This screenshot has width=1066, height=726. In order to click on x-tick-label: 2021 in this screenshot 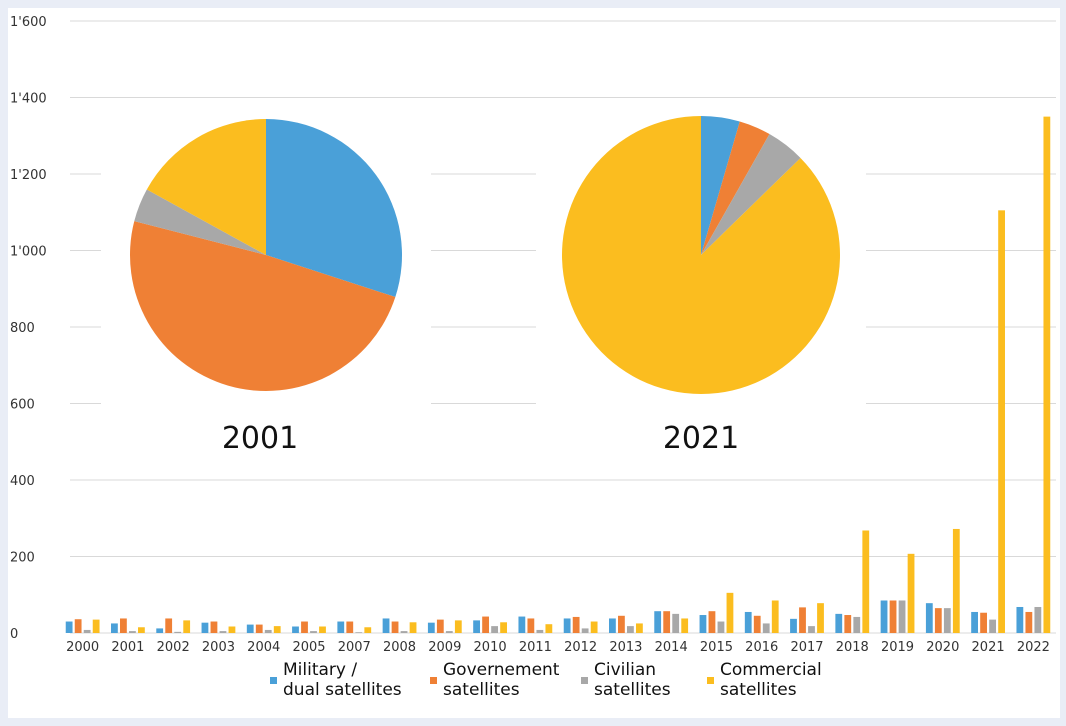, I will do `click(988, 647)`.